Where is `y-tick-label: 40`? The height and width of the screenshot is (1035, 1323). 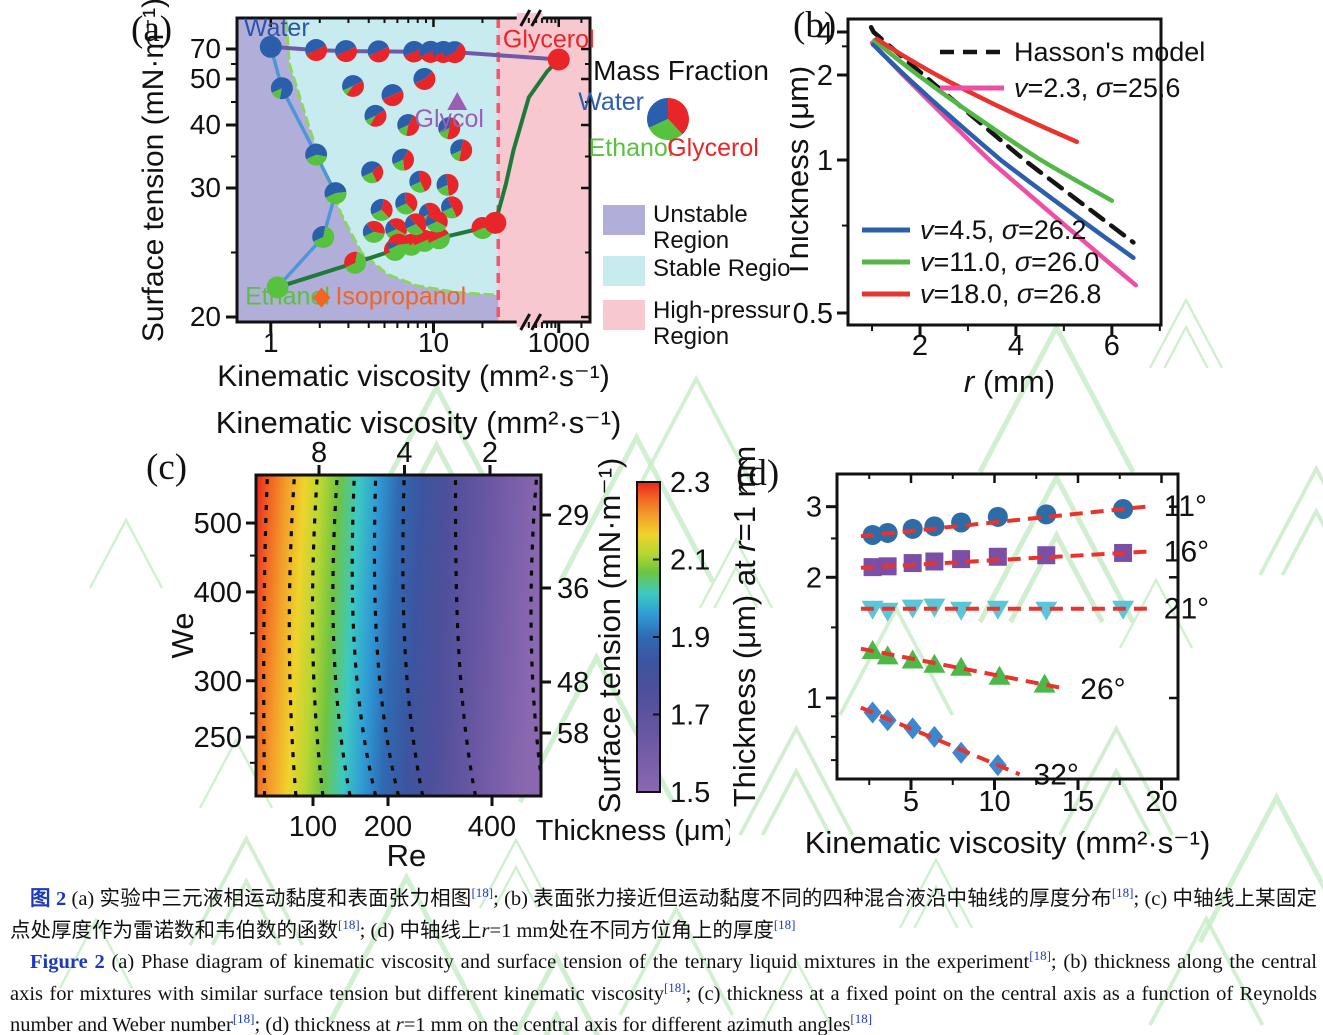 y-tick-label: 40 is located at coordinates (205, 124).